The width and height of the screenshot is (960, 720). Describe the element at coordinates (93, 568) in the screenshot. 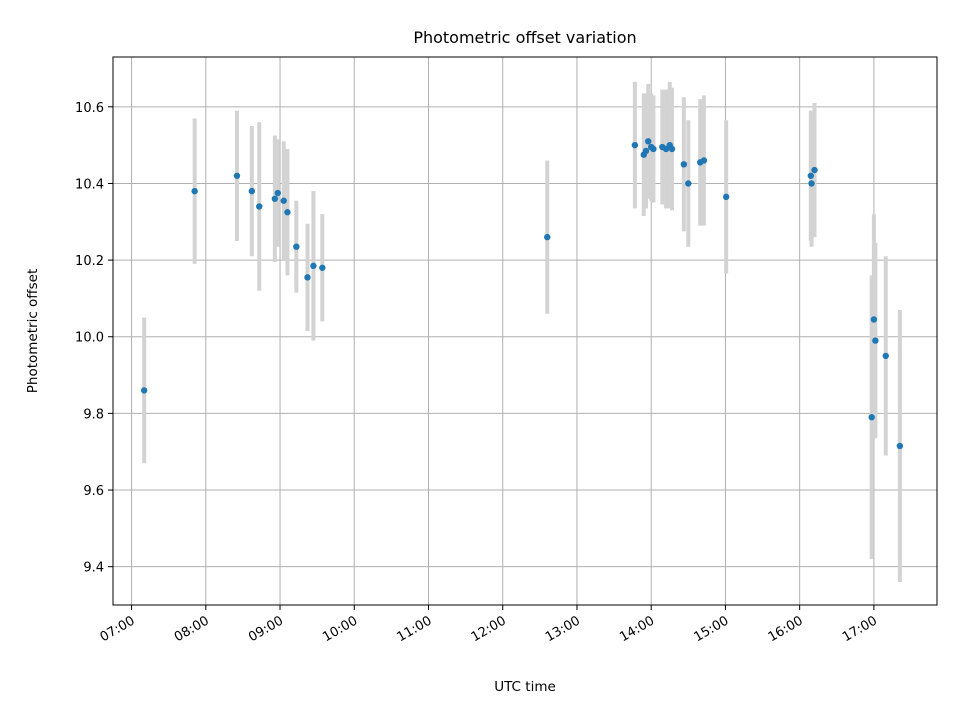

I see `y-tick-label: 9.4` at that location.